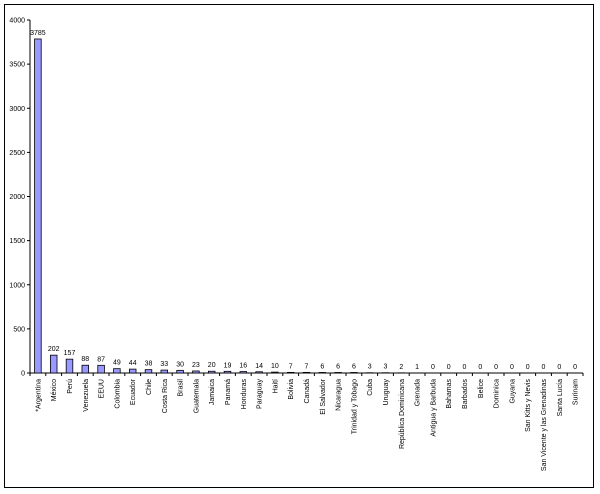 The height and width of the screenshot is (494, 600). Describe the element at coordinates (102, 388) in the screenshot. I see `category-label: EEUU` at that location.